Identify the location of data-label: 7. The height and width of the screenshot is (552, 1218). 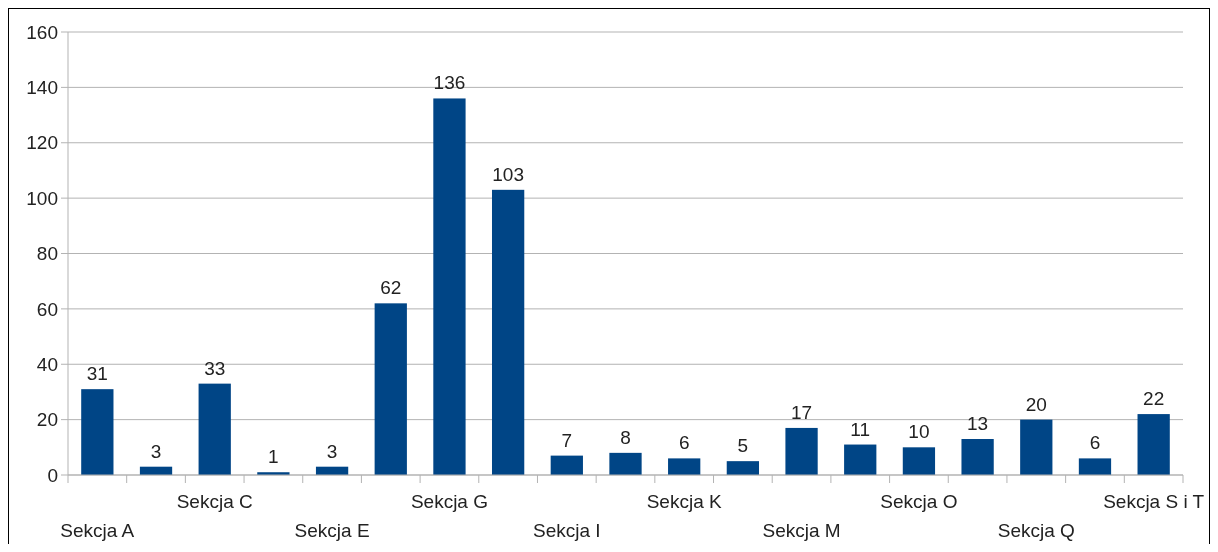
(567, 440).